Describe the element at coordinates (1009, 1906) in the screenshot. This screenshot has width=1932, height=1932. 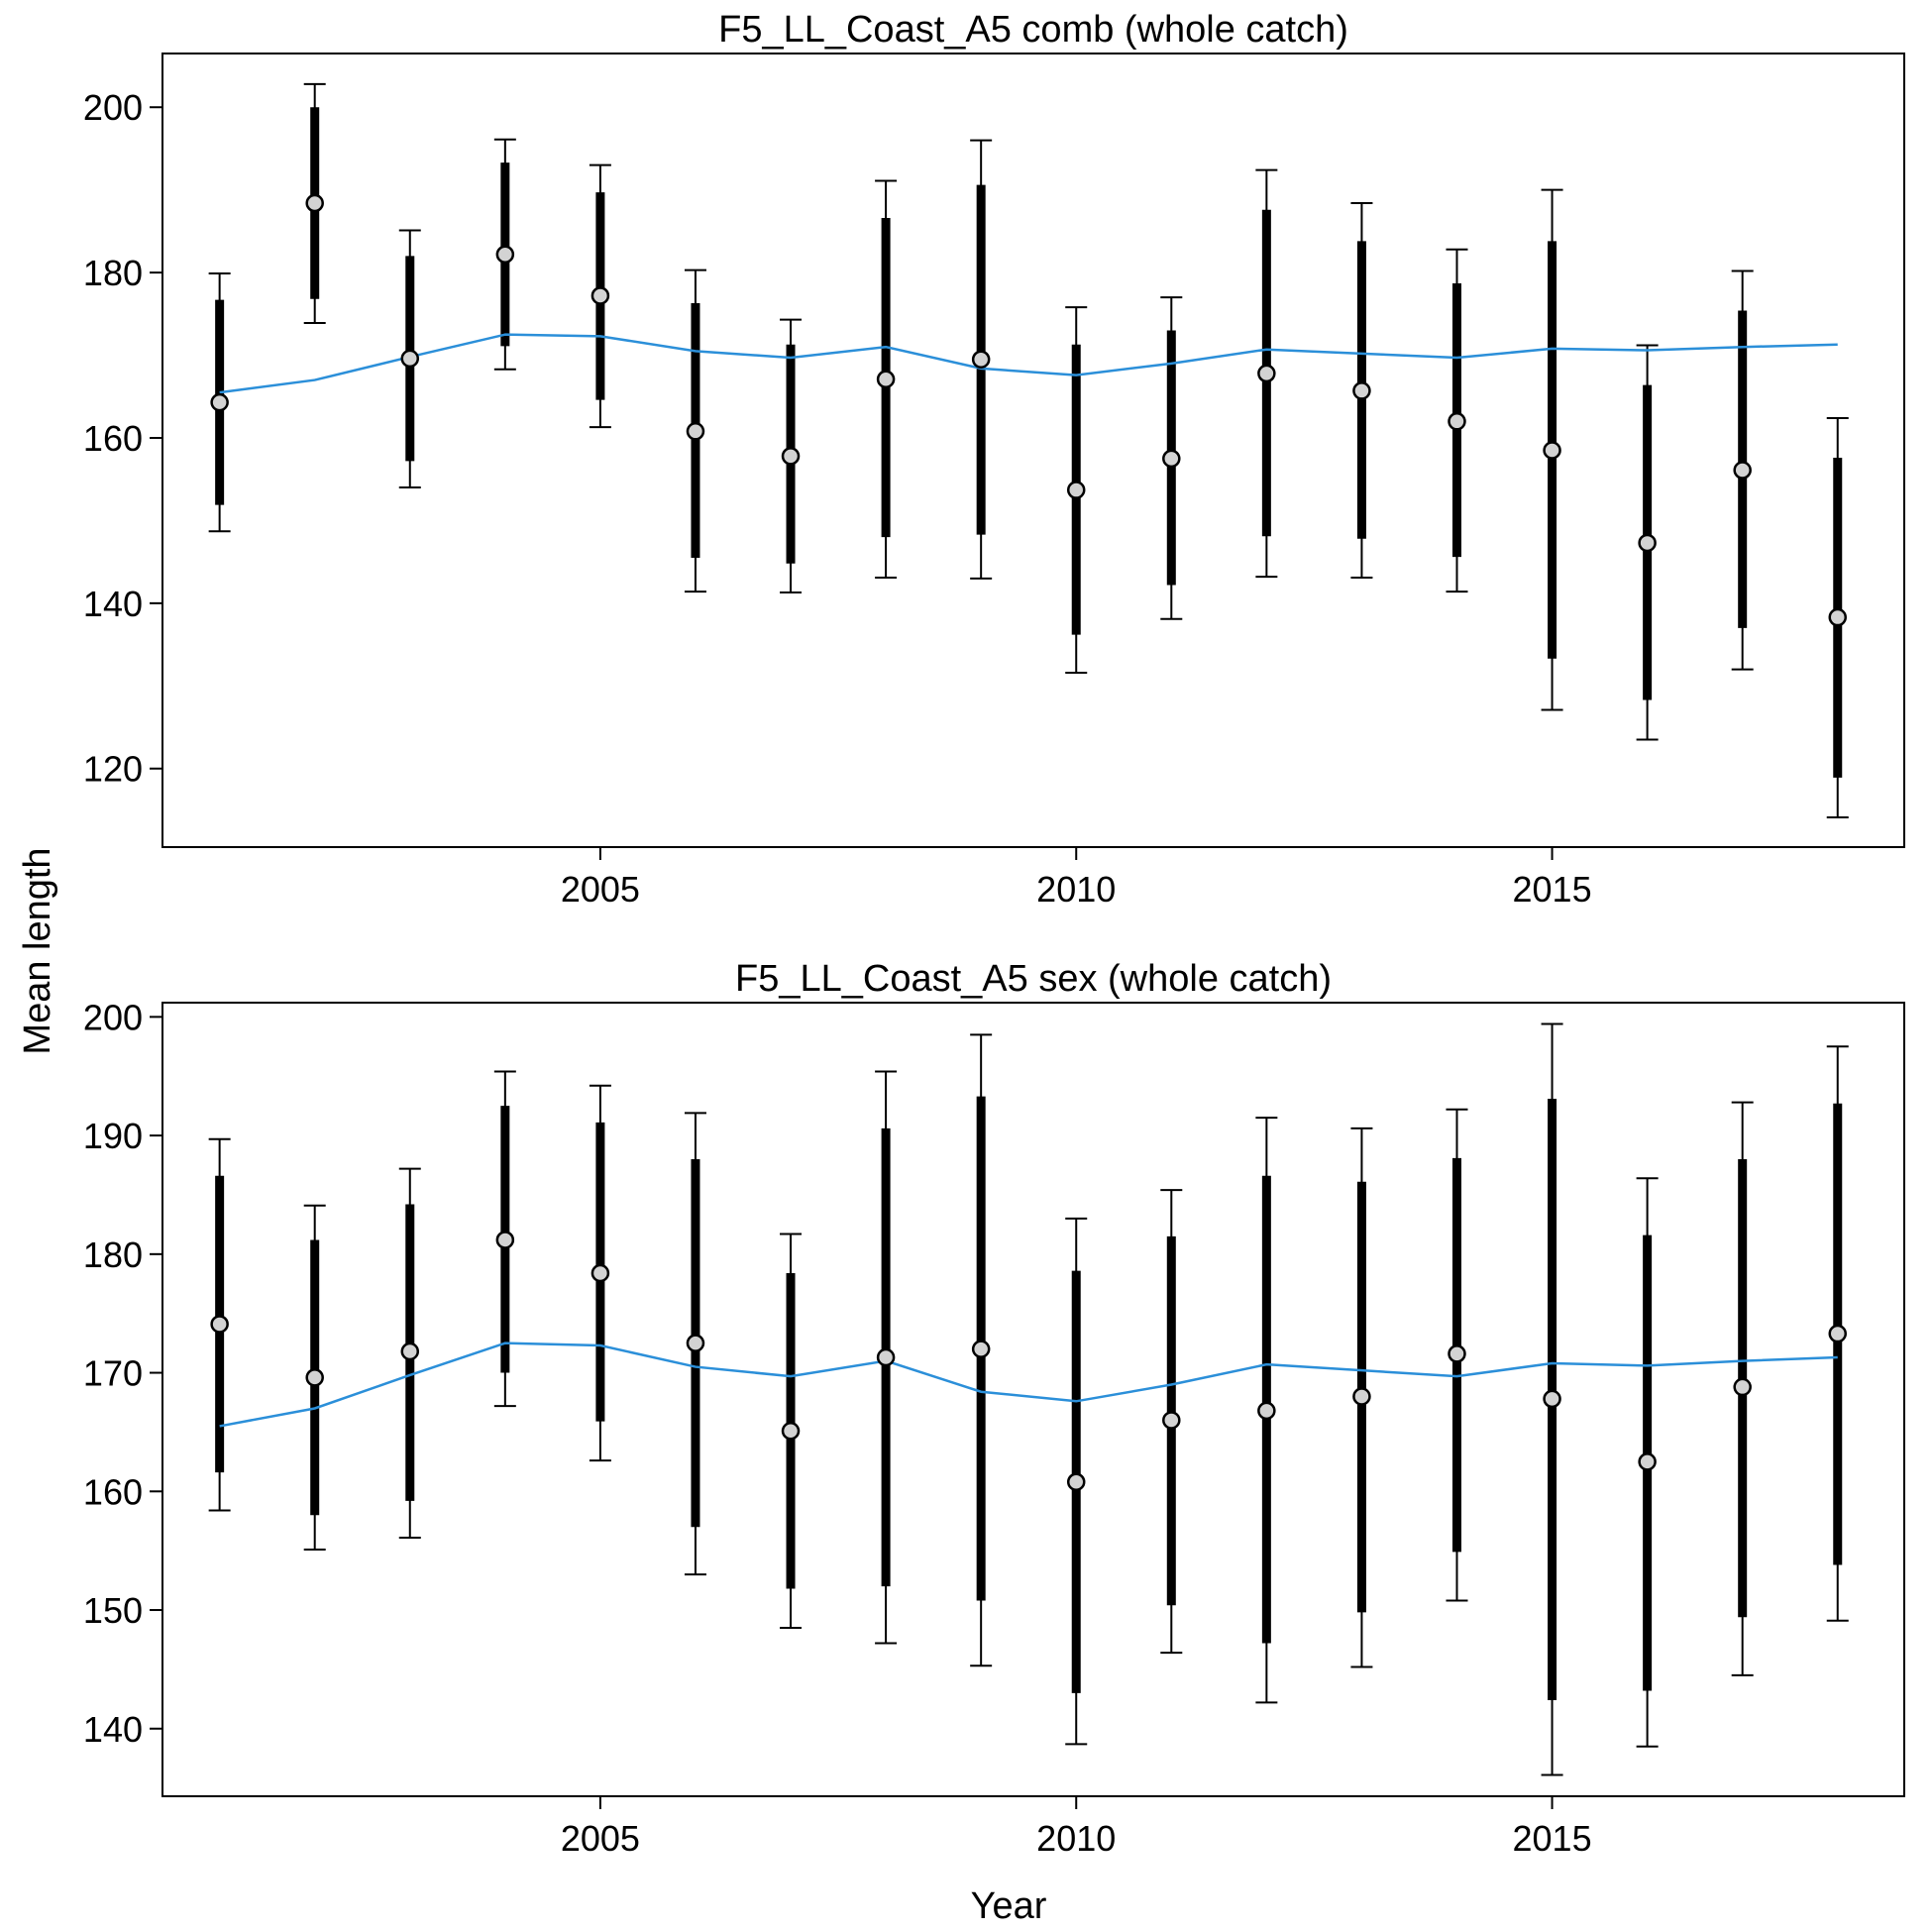
I see `x-axis-label: Year` at that location.